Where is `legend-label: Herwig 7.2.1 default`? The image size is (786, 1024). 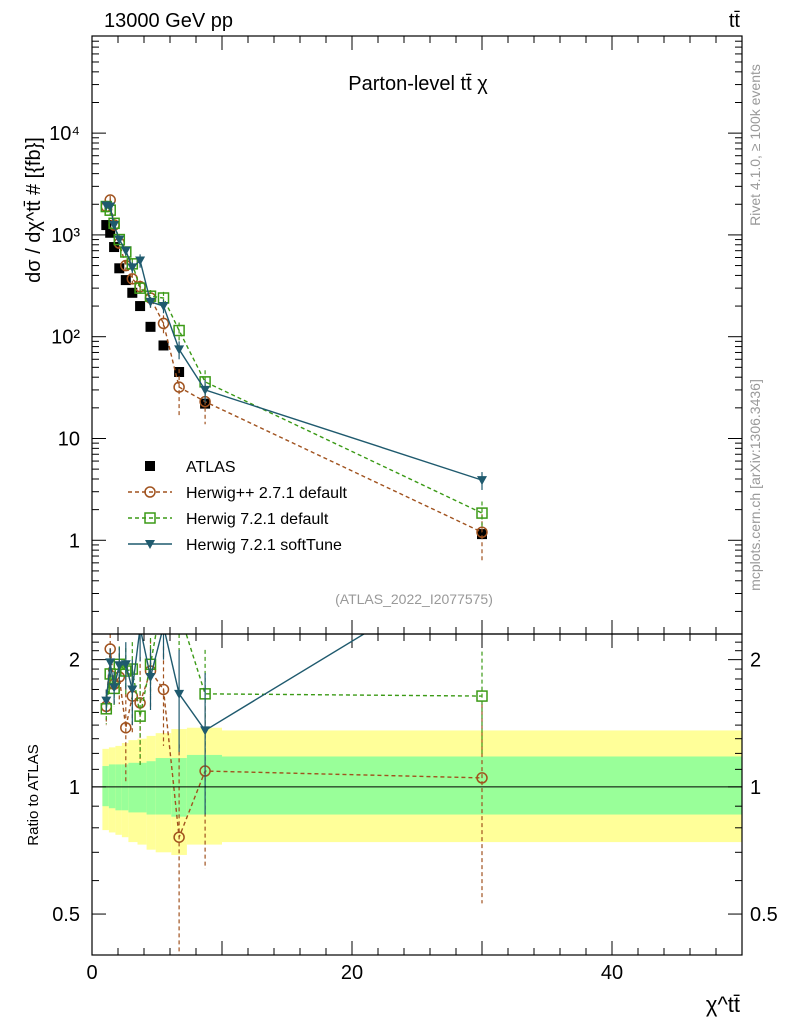 legend-label: Herwig 7.2.1 default is located at coordinates (257, 519).